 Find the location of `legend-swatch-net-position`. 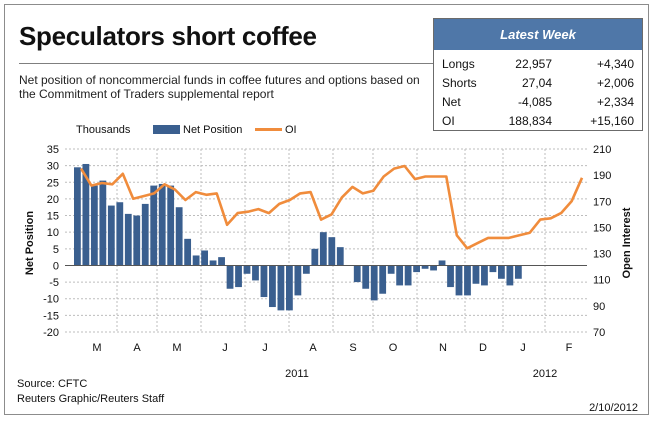

legend-swatch-net-position is located at coordinates (166, 129).